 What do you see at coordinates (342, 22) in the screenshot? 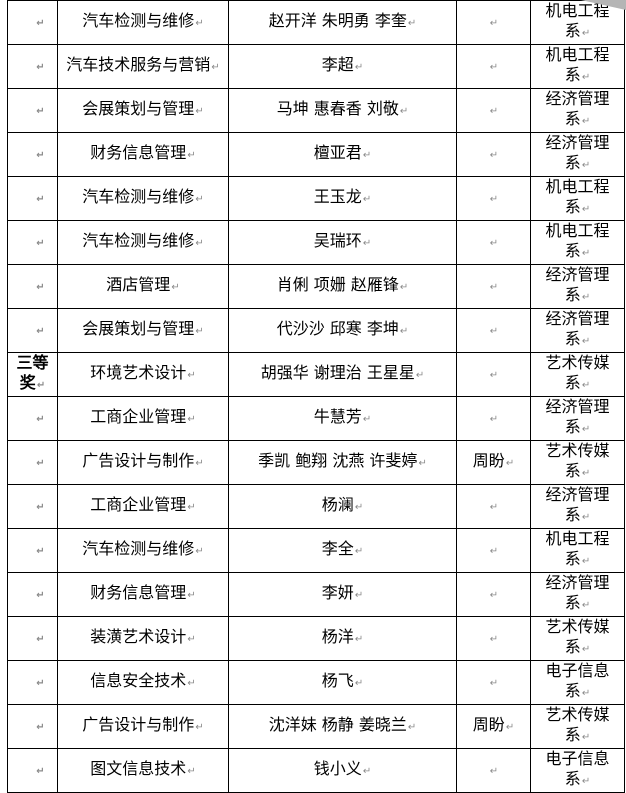
I see `students-cell: 赵开洋 朱明勇 李奎↵` at bounding box center [342, 22].